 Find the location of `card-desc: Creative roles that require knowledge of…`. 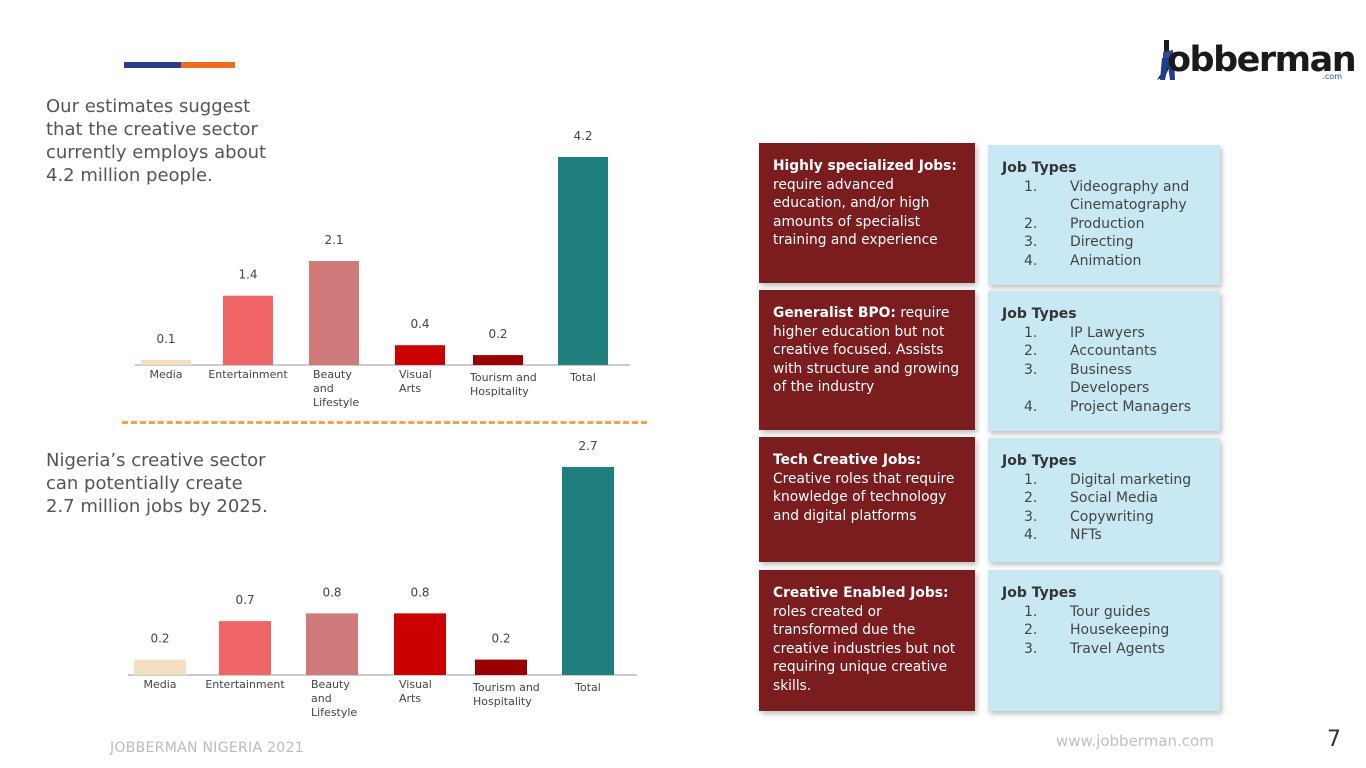

card-desc: Creative roles that require knowledge of… is located at coordinates (864, 497).